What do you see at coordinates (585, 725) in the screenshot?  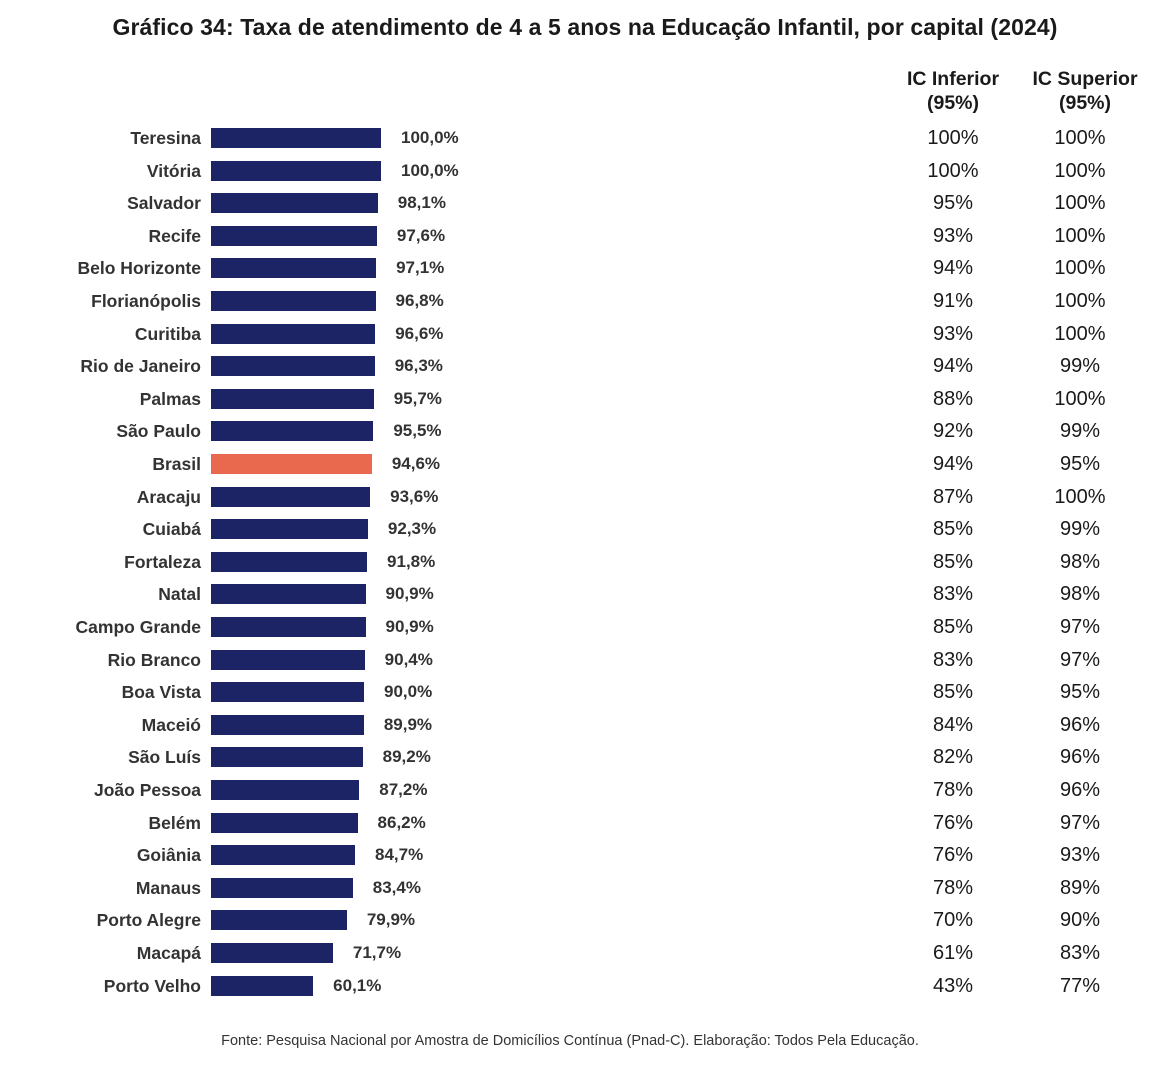 I see `chart-row: Maceió 89,9% 84% 96%` at bounding box center [585, 725].